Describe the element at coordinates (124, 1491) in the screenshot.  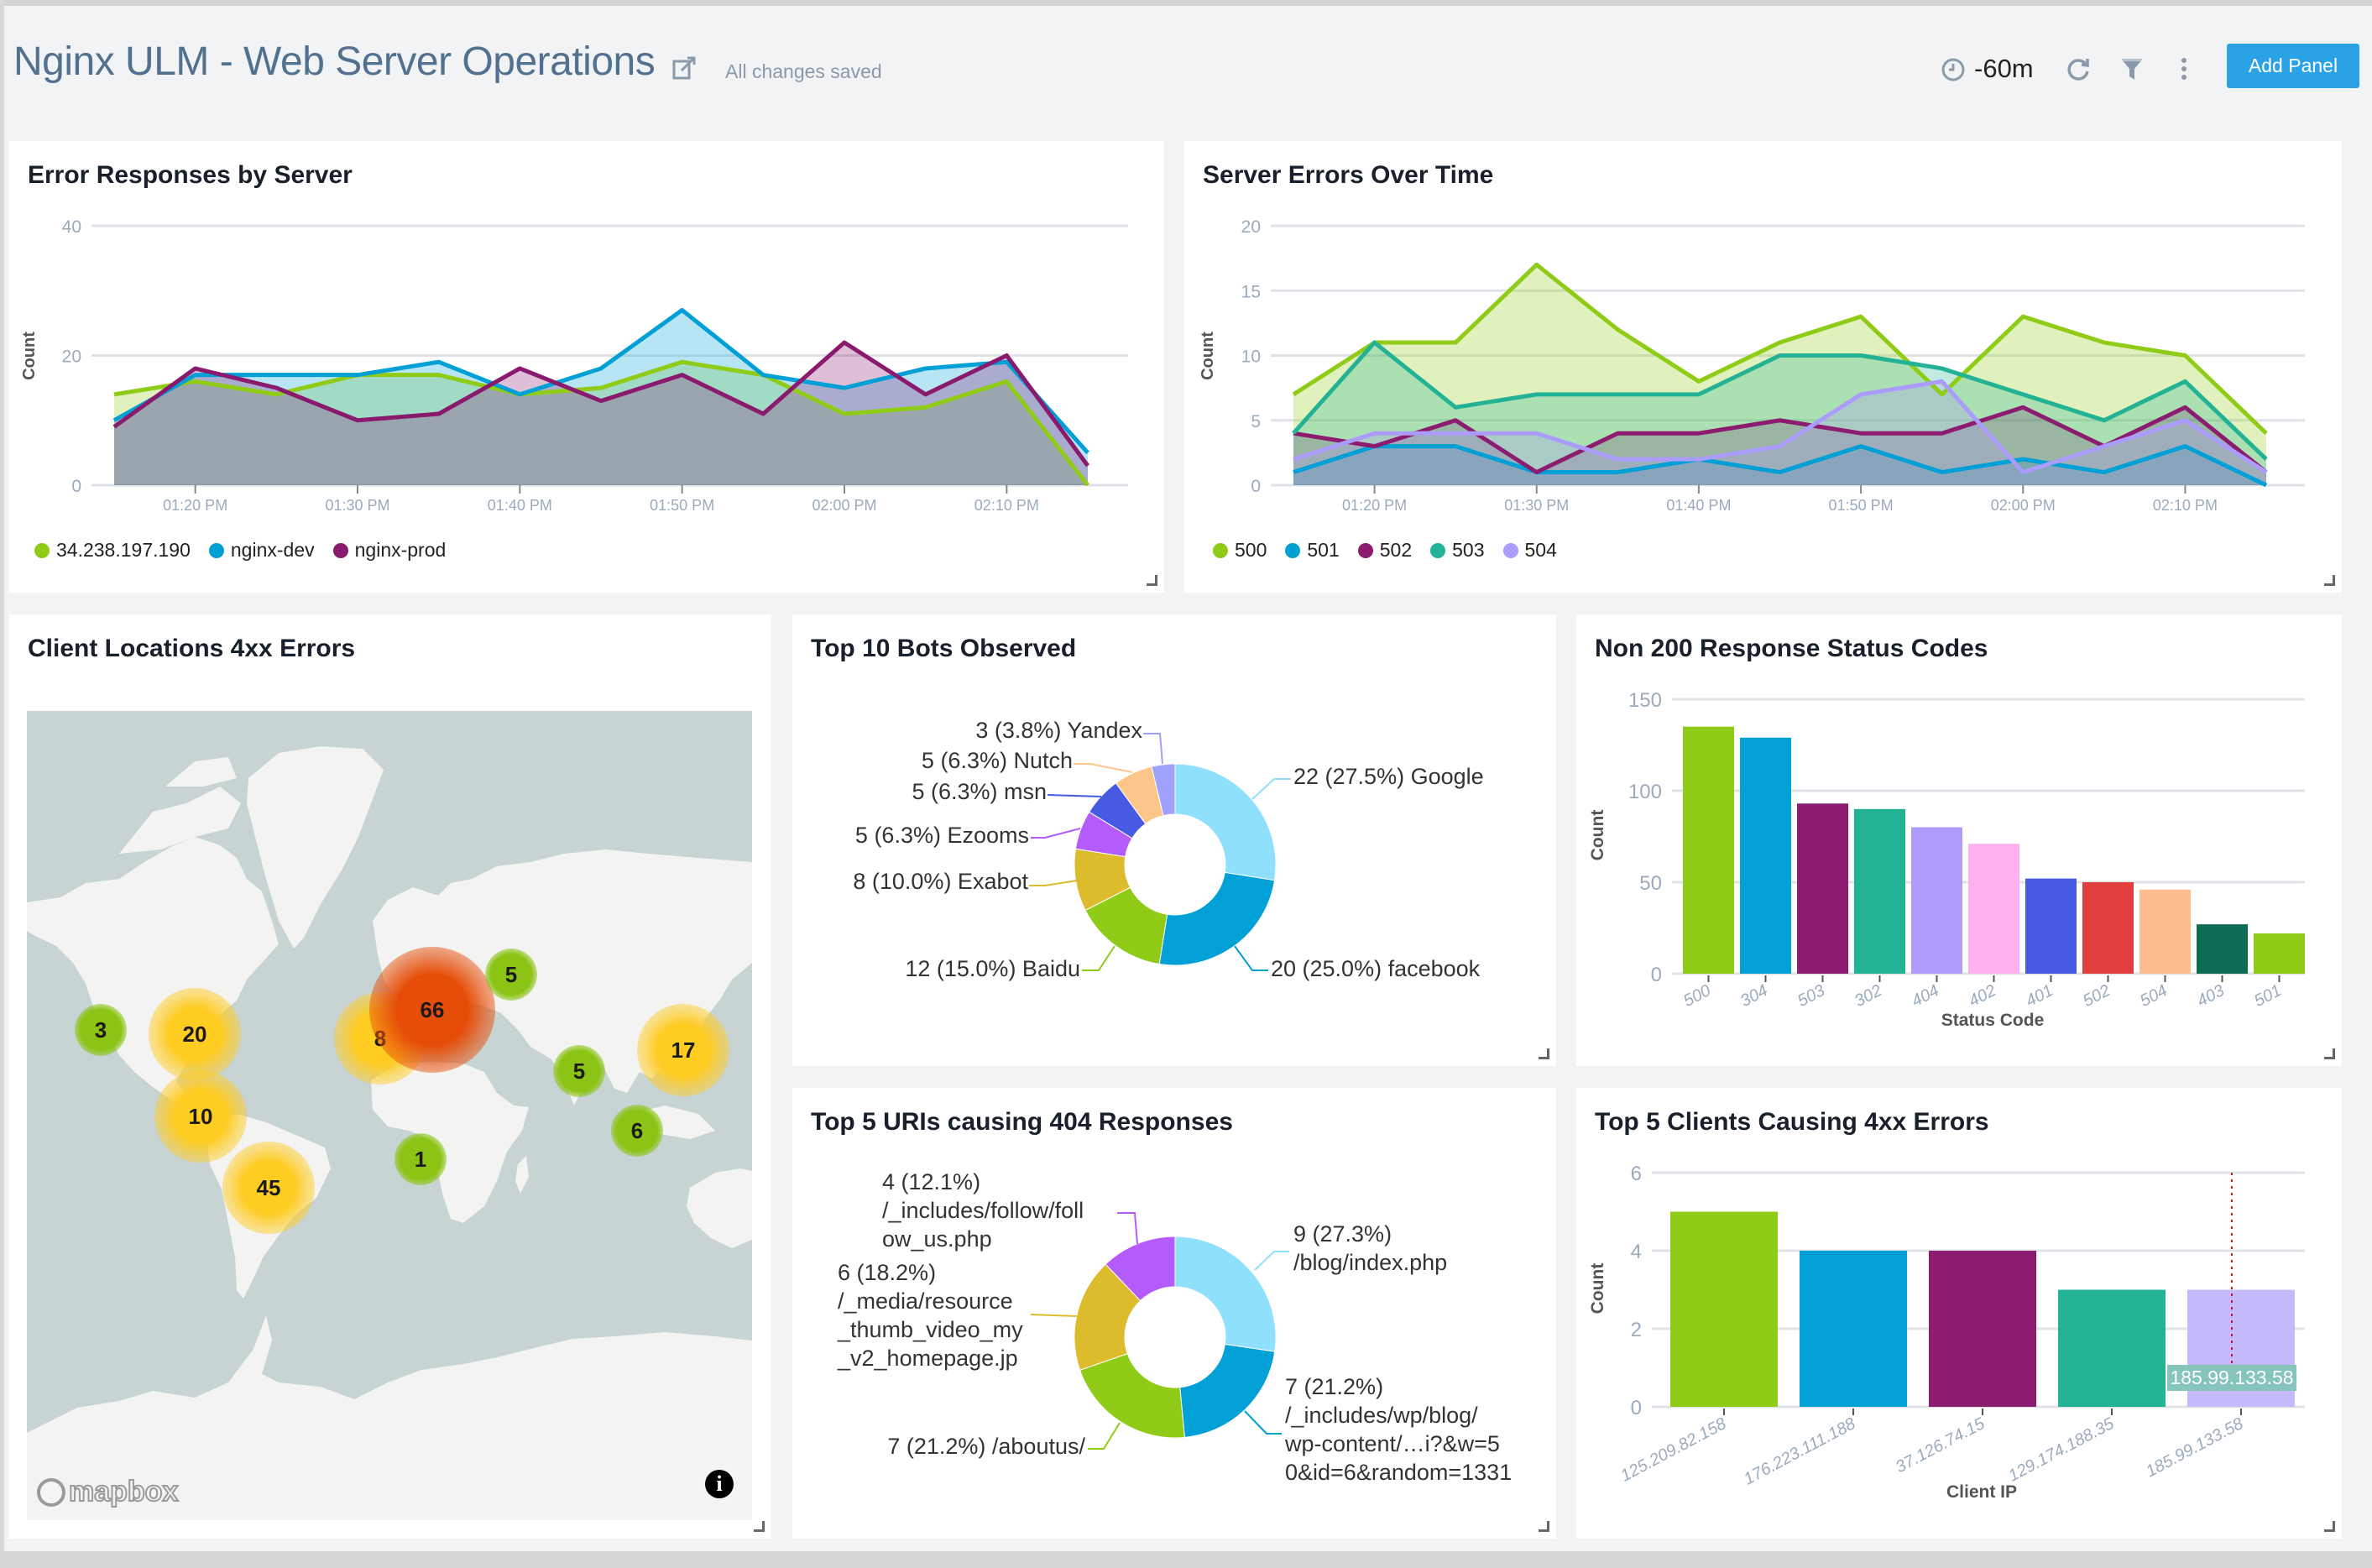
I see `mapbox-wordmark: mapbox` at that location.